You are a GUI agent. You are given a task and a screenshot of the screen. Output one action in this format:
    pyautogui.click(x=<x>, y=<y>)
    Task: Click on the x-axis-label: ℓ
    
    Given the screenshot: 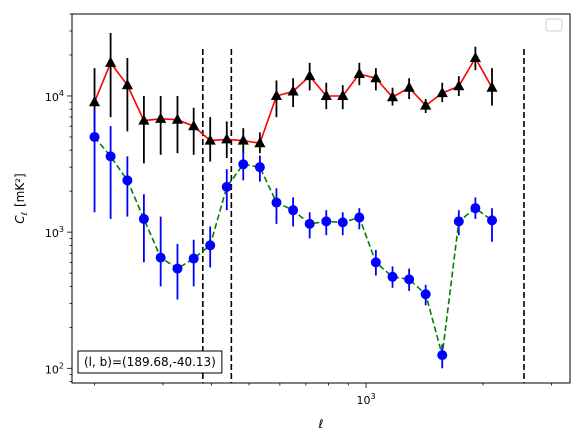 What is the action you would take?
    pyautogui.click(x=321, y=424)
    